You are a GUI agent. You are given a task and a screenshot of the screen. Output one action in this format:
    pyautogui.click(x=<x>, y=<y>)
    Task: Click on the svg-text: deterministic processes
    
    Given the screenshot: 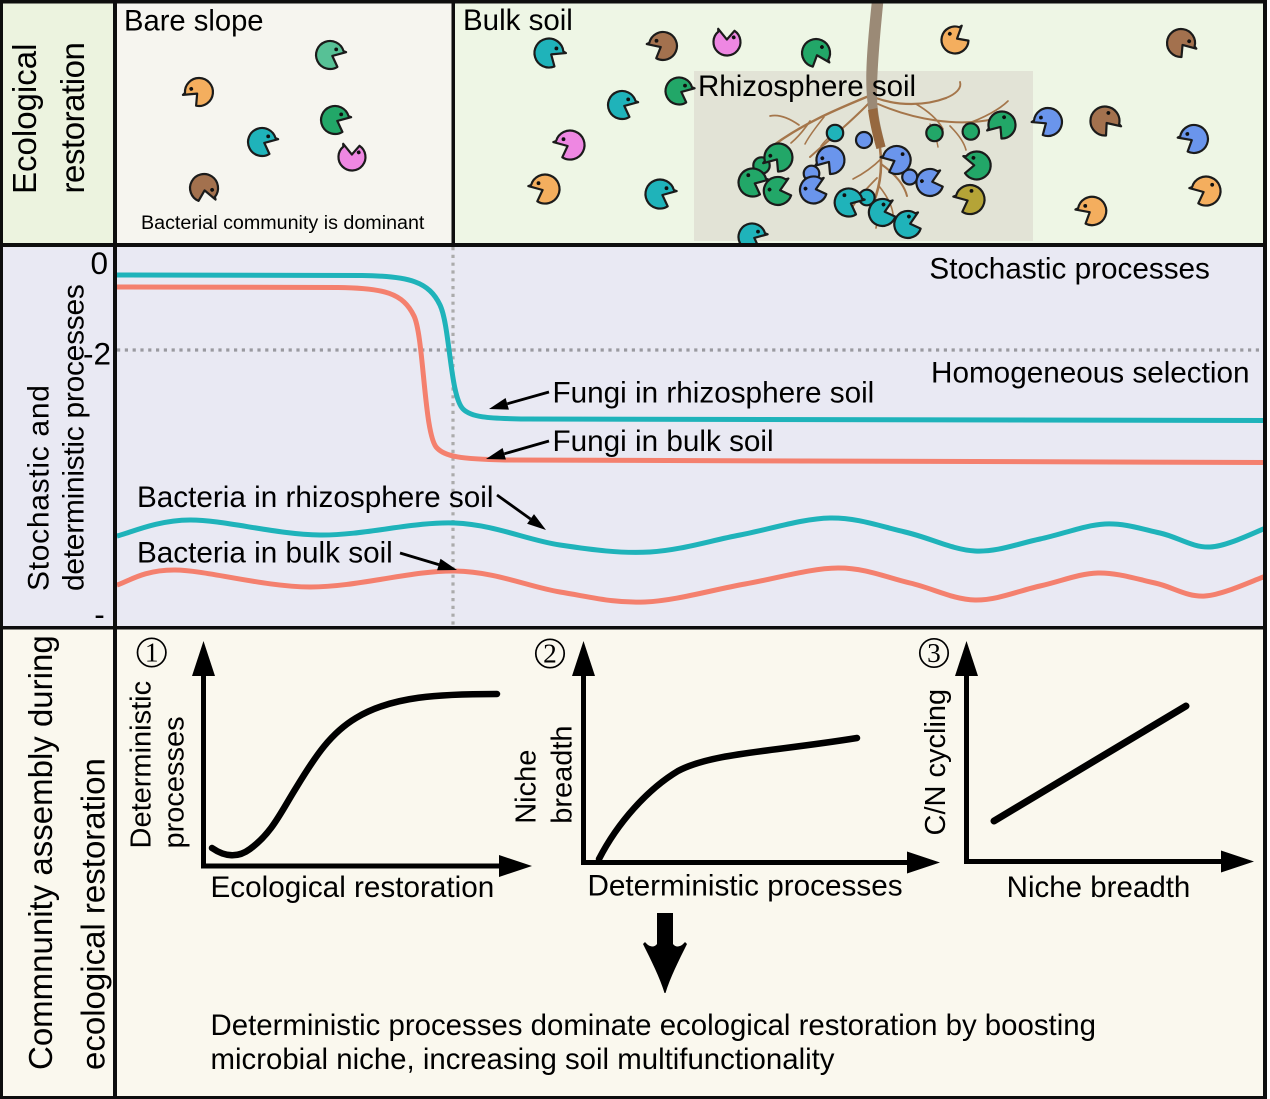 What is the action you would take?
    pyautogui.click(x=74, y=437)
    